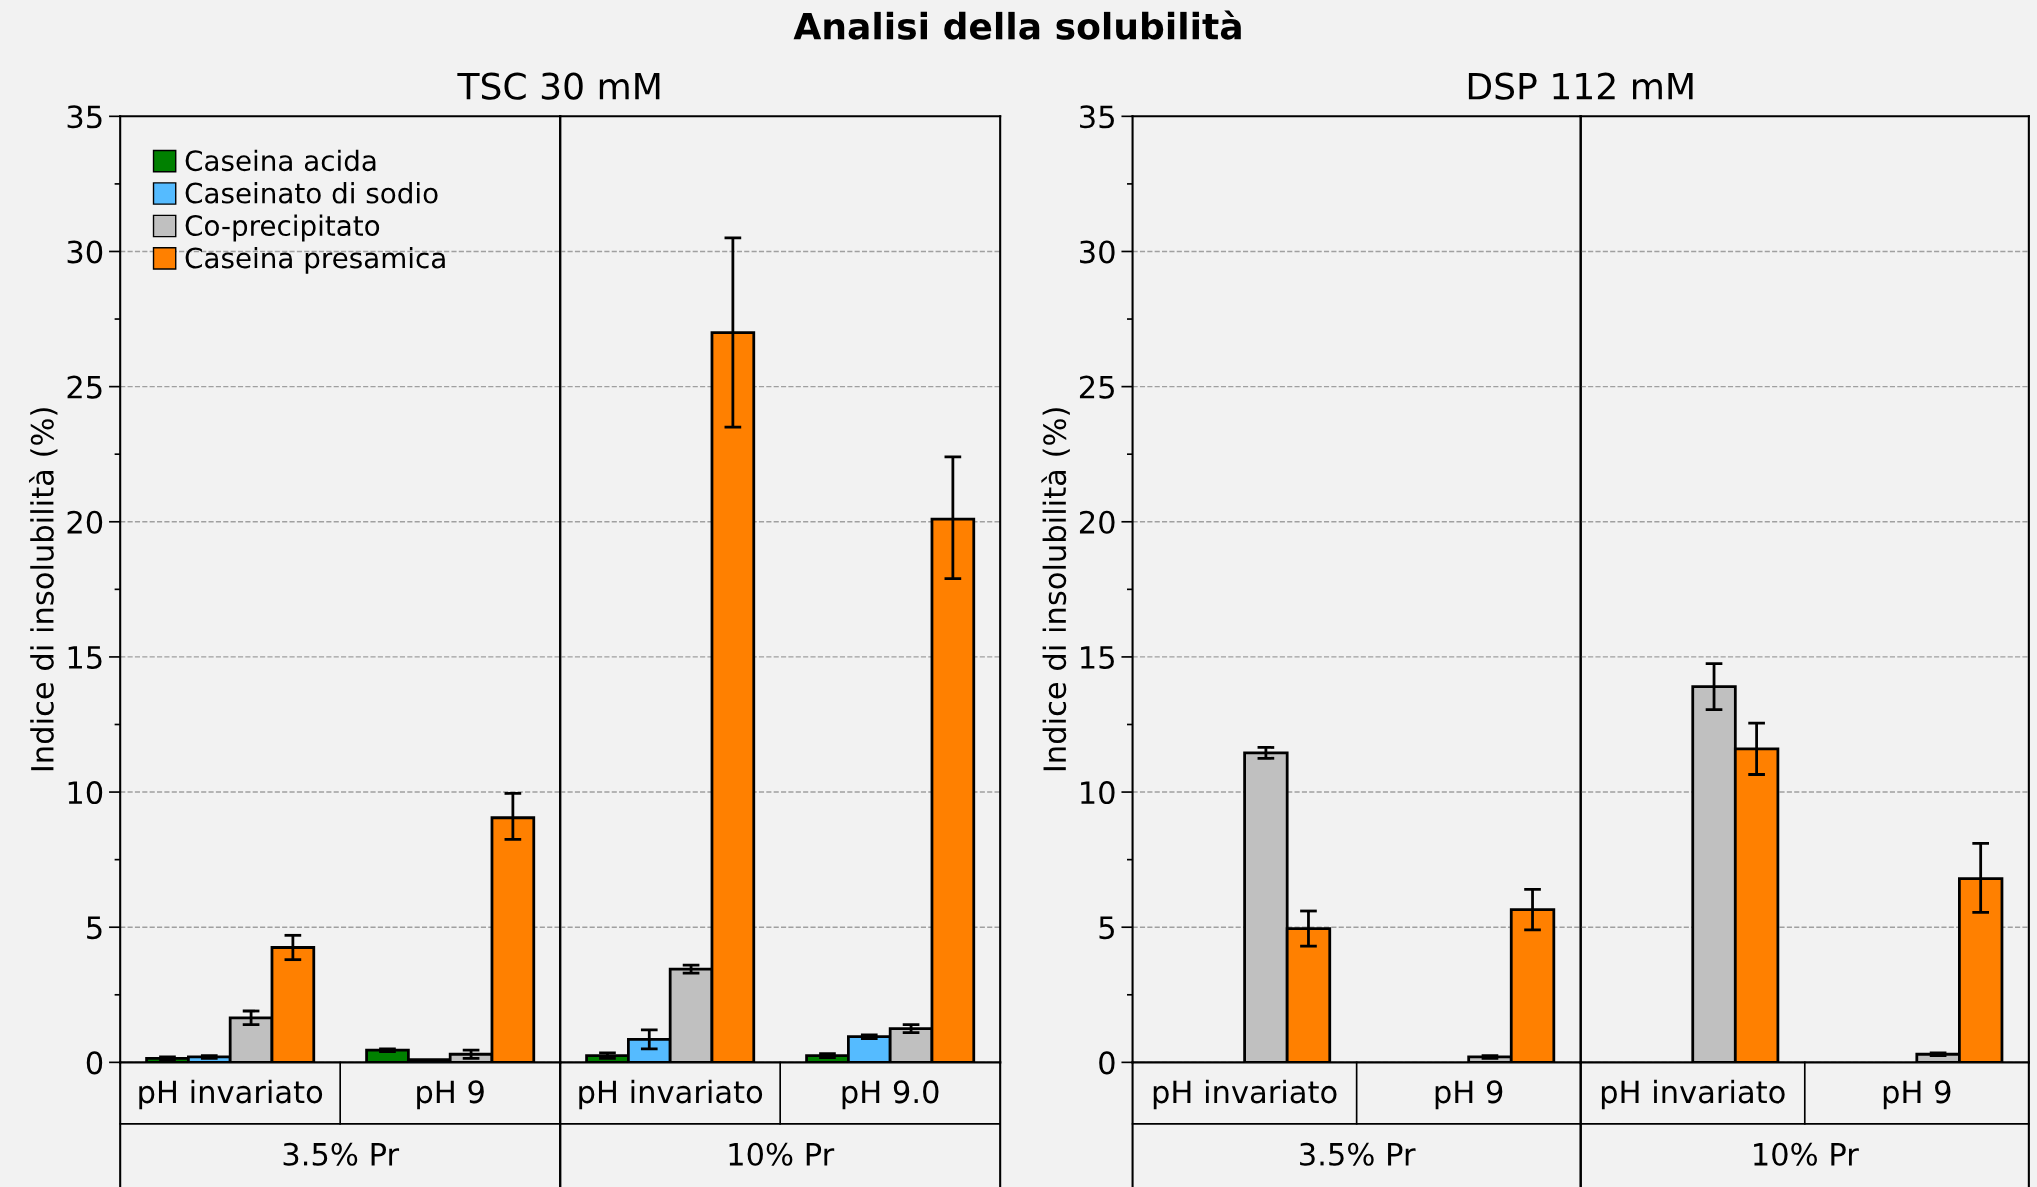 The image size is (2037, 1187). I want to click on legend-label: Caseinato di sodio, so click(311, 193).